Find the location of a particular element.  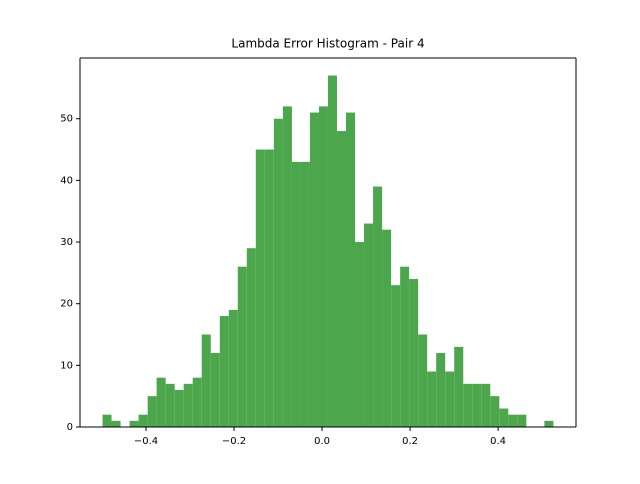

x-tick-label: 0.0 is located at coordinates (322, 441).